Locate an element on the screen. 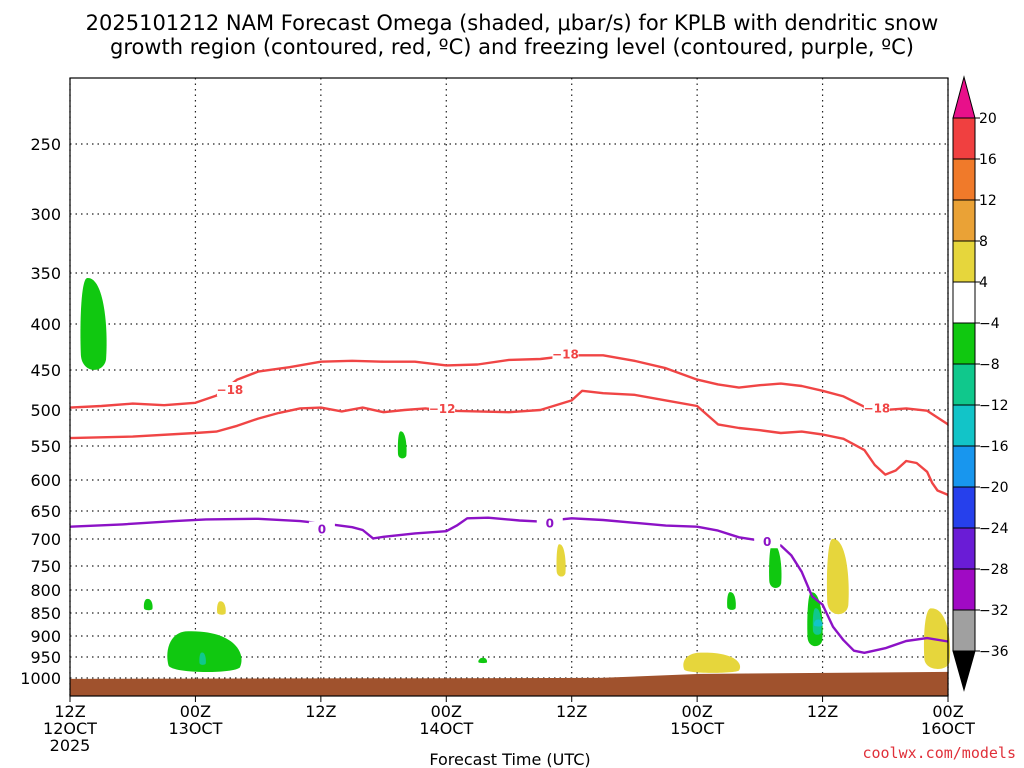  y-tick-label: 300 is located at coordinates (45, 214).